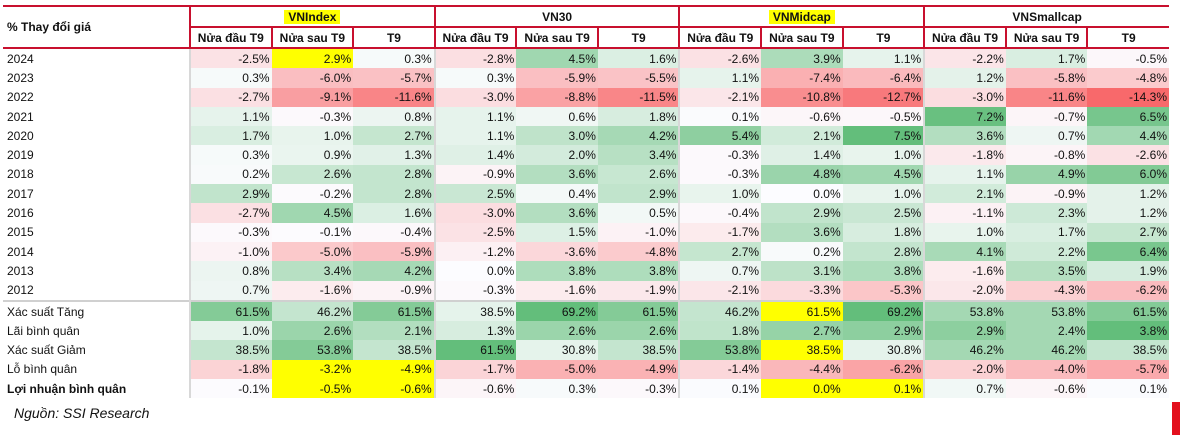  Describe the element at coordinates (638, 290) in the screenshot. I see `value-cell: -1.9%` at that location.